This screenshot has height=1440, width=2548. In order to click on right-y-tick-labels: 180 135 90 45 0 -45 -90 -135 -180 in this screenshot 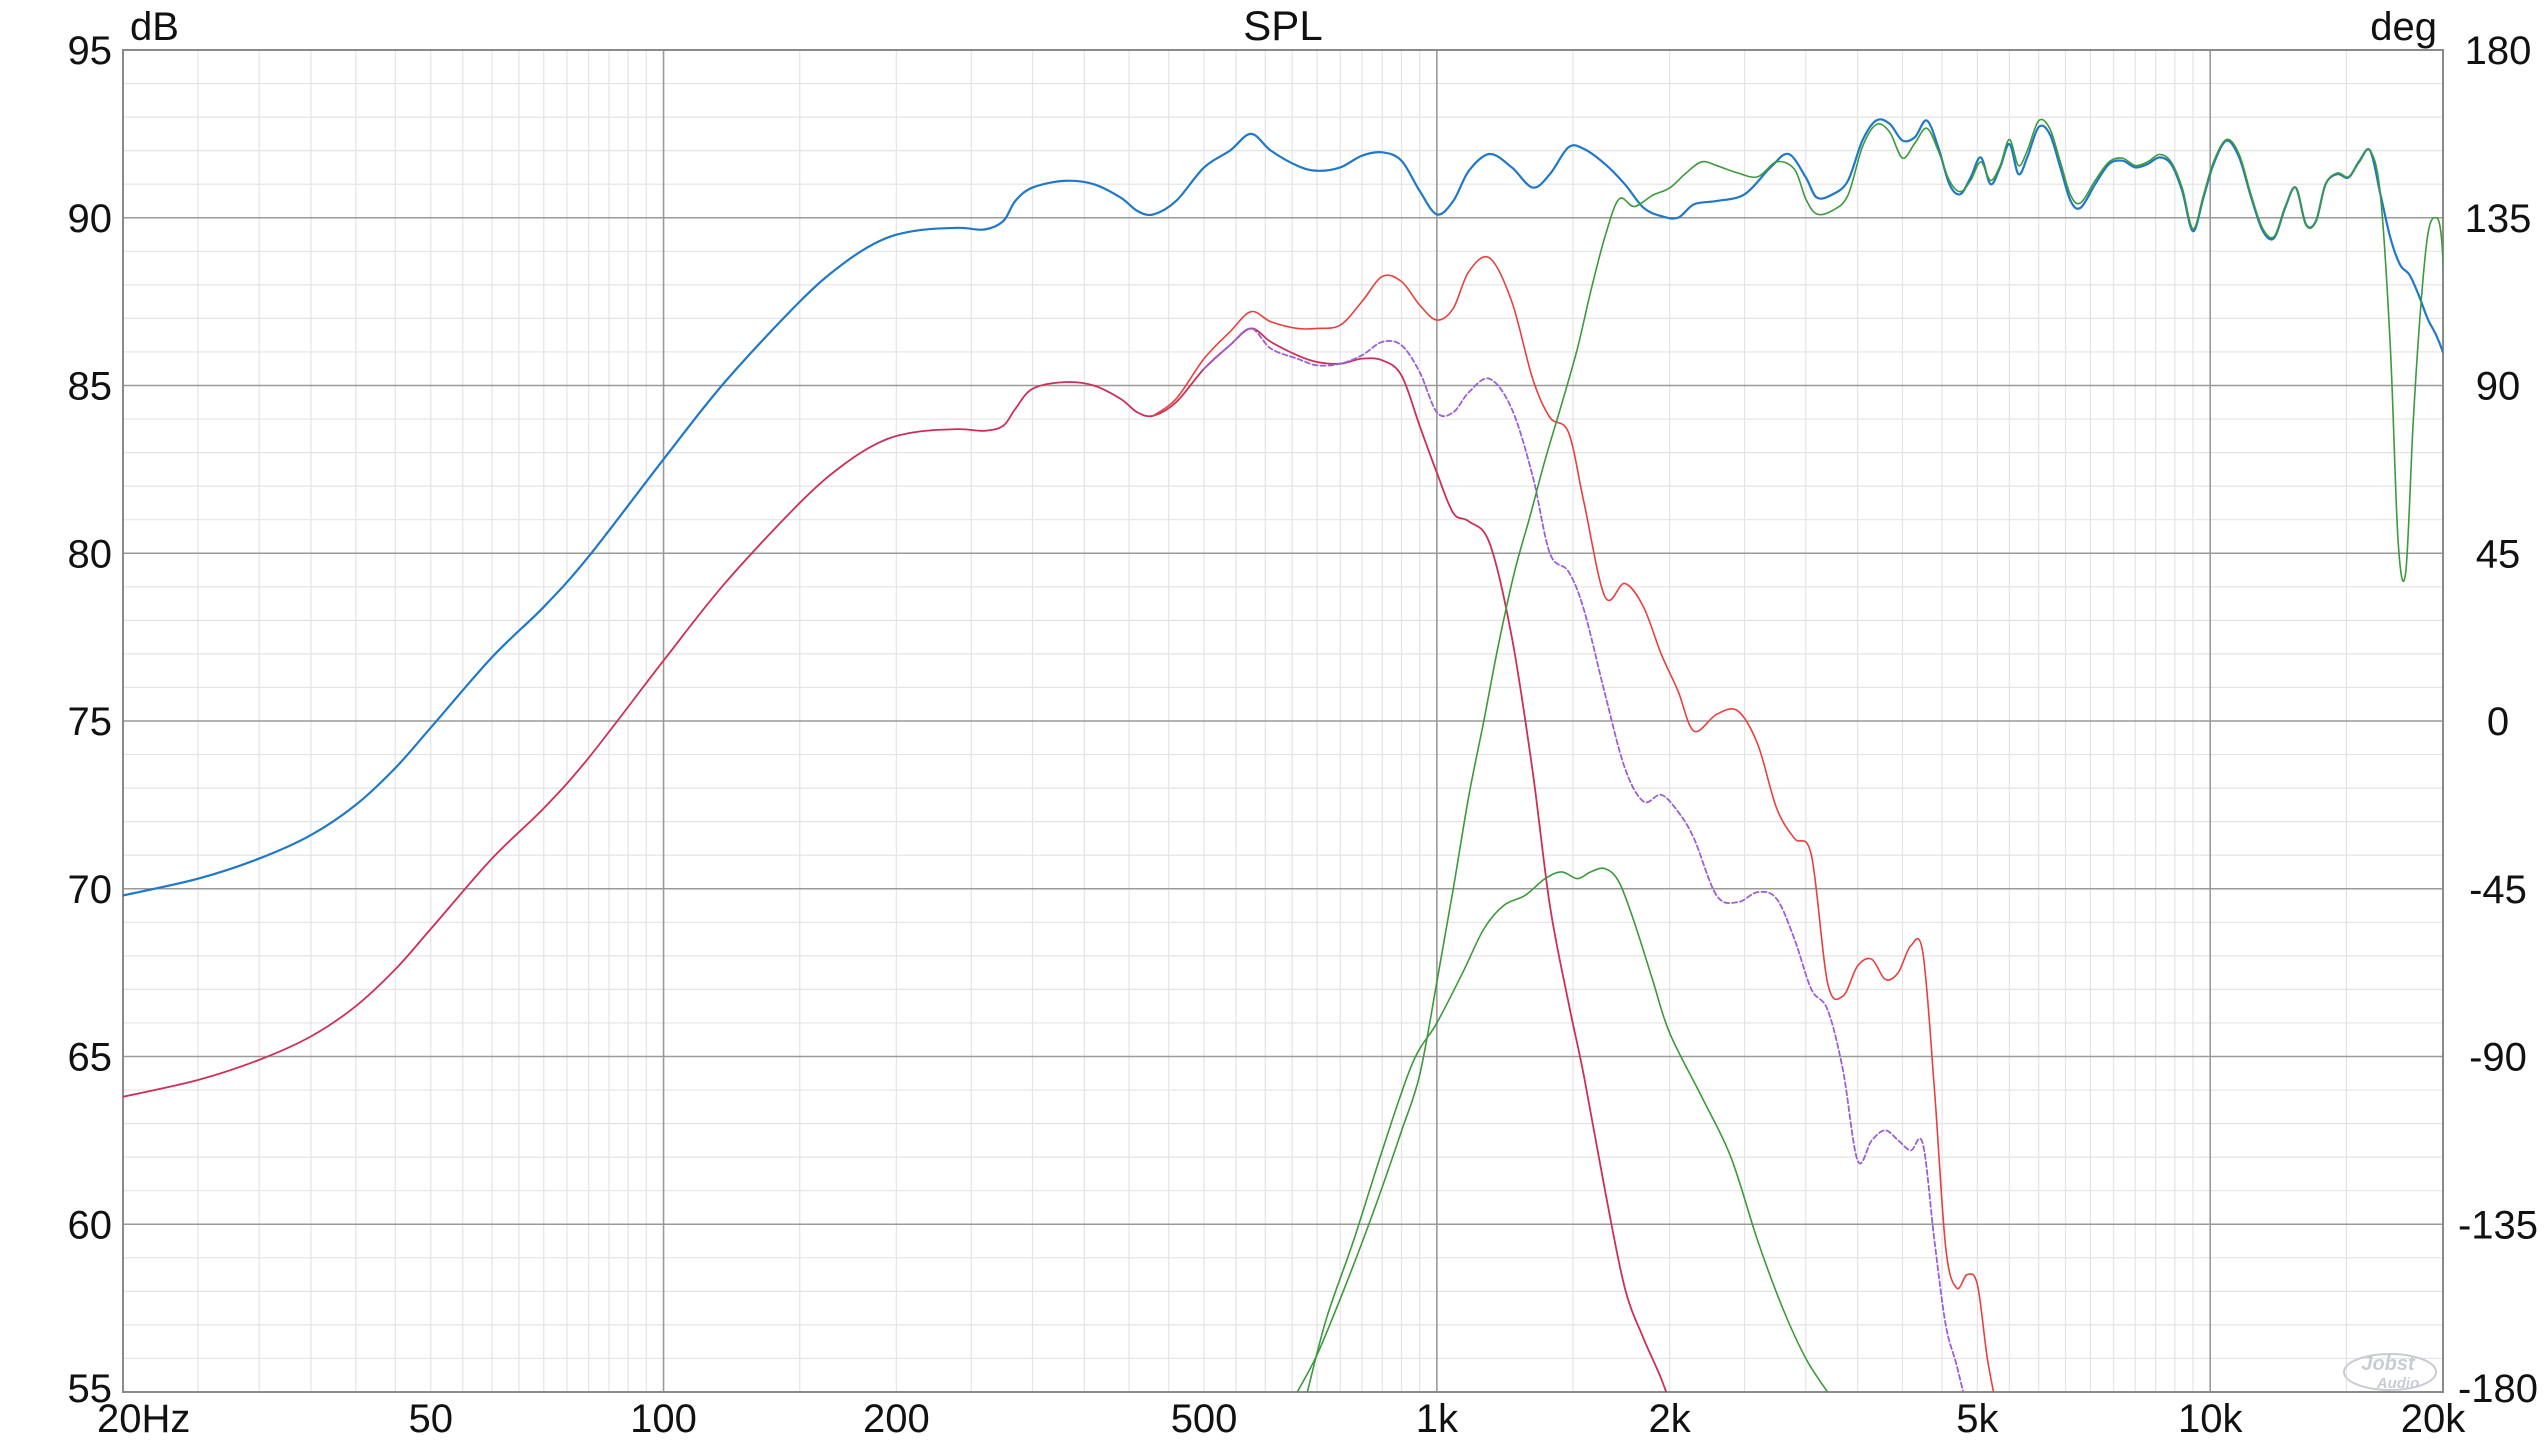, I will do `click(2498, 720)`.